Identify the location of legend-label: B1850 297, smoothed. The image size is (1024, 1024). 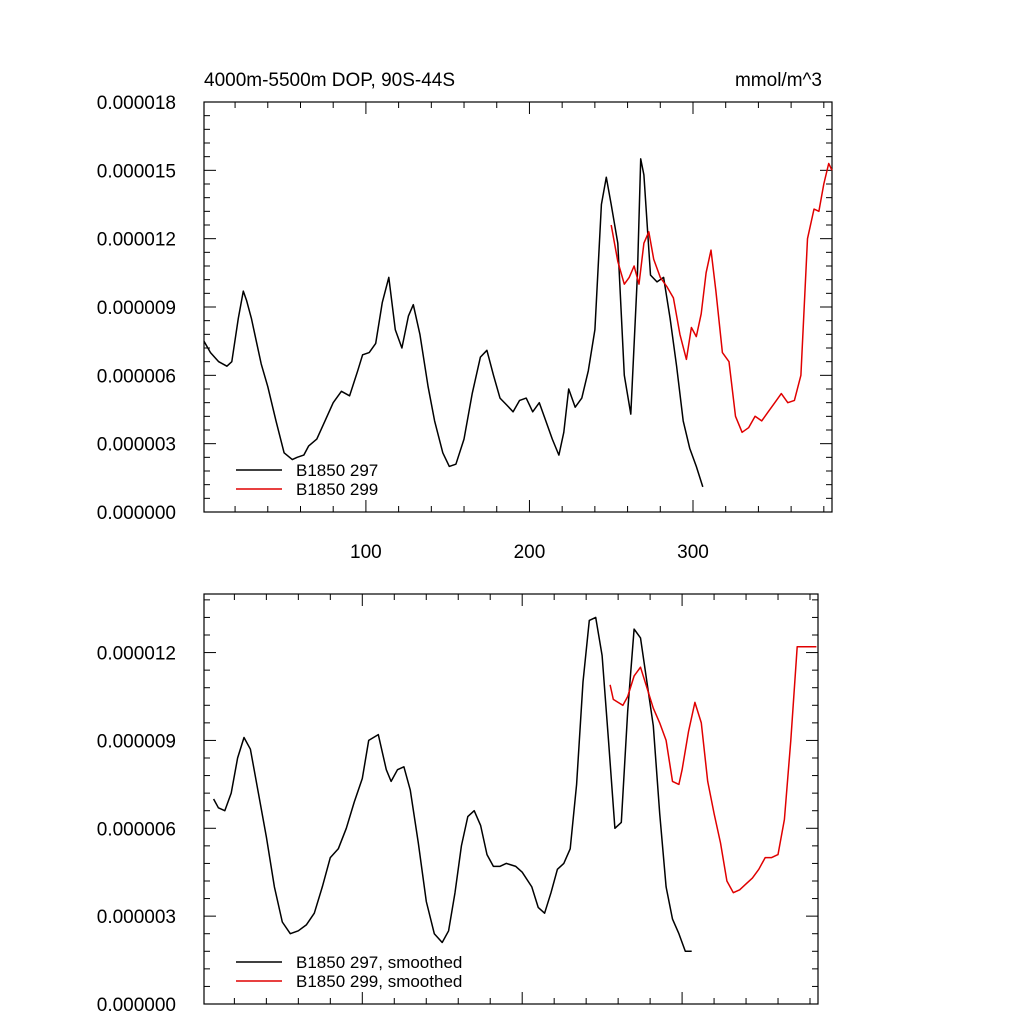
(379, 962).